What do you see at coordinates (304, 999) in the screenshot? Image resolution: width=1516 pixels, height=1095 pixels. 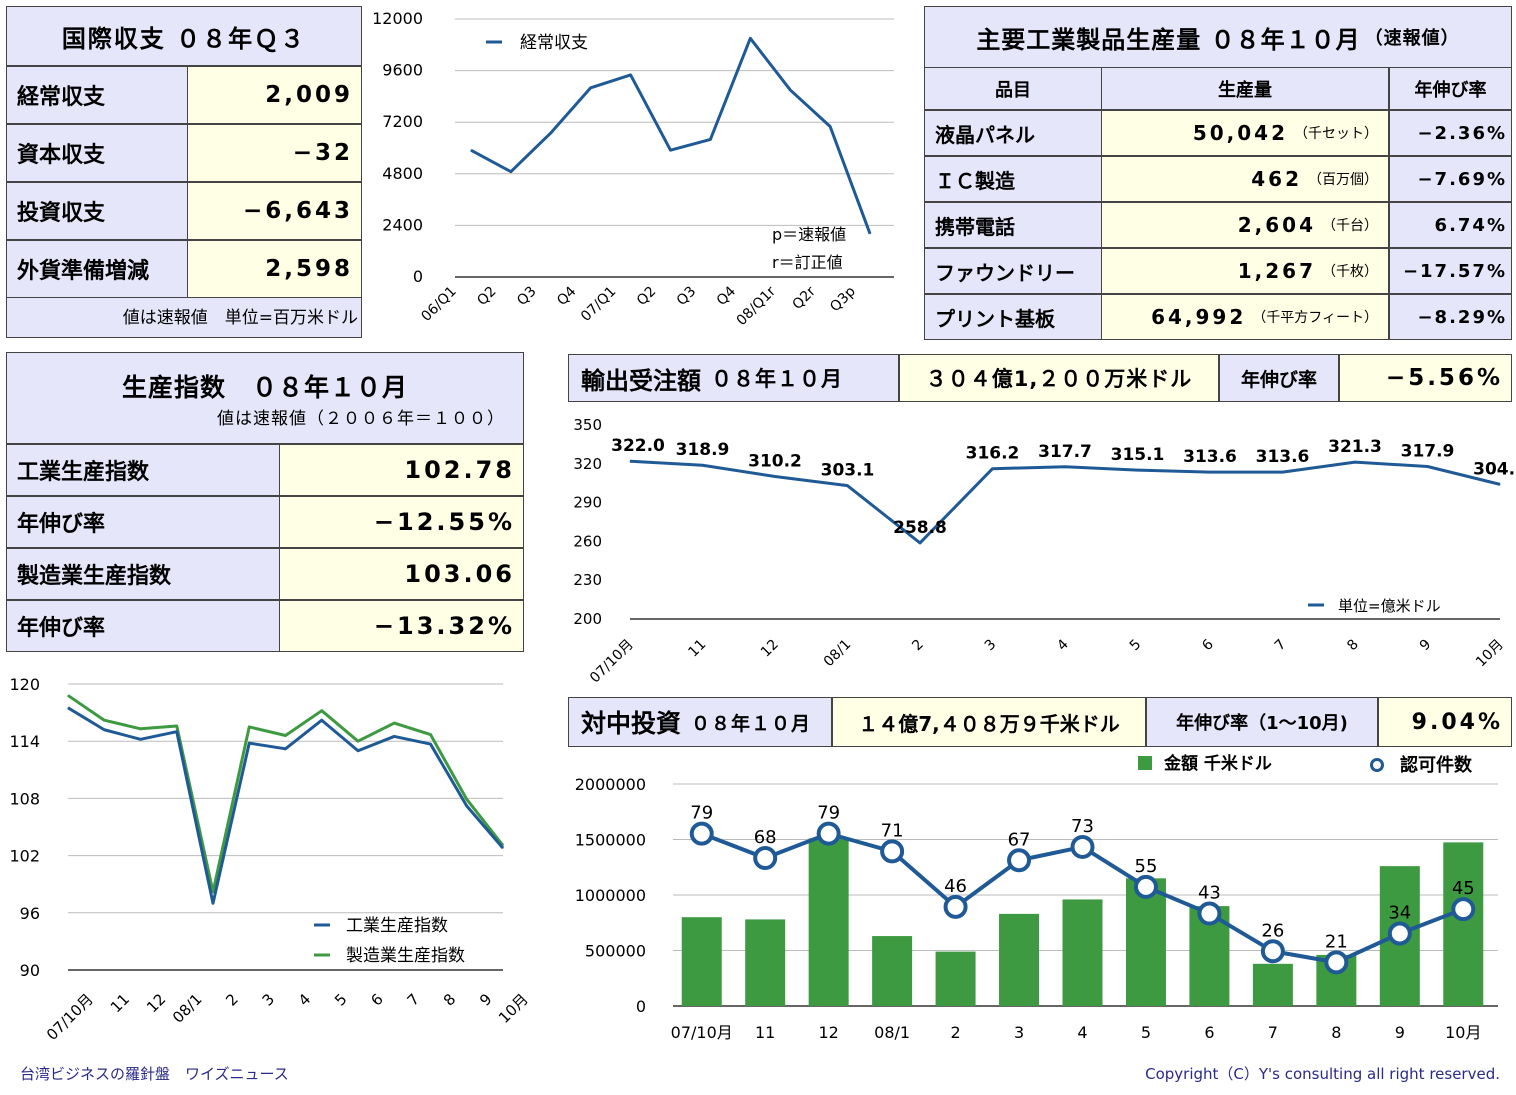 I see `pi-x-tick: 4` at bounding box center [304, 999].